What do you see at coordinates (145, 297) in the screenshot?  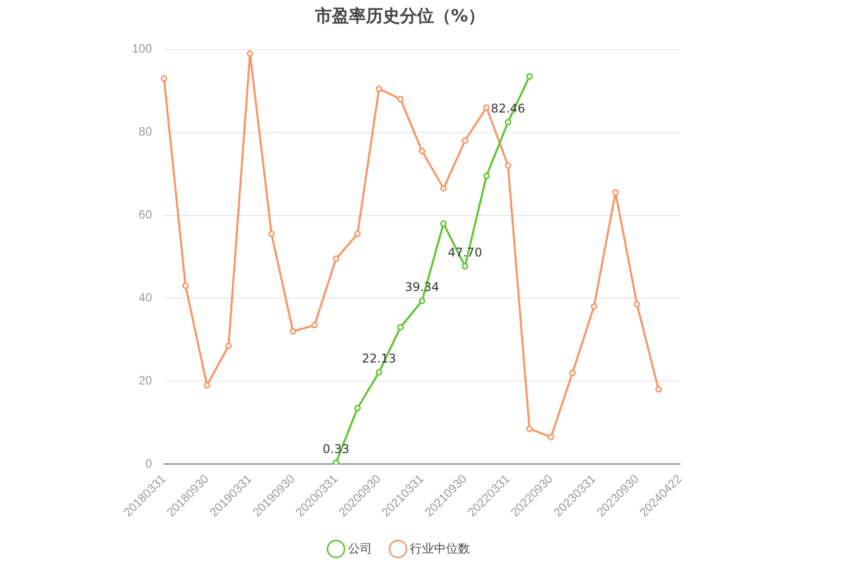 I see `y-tick-label: 40` at bounding box center [145, 297].